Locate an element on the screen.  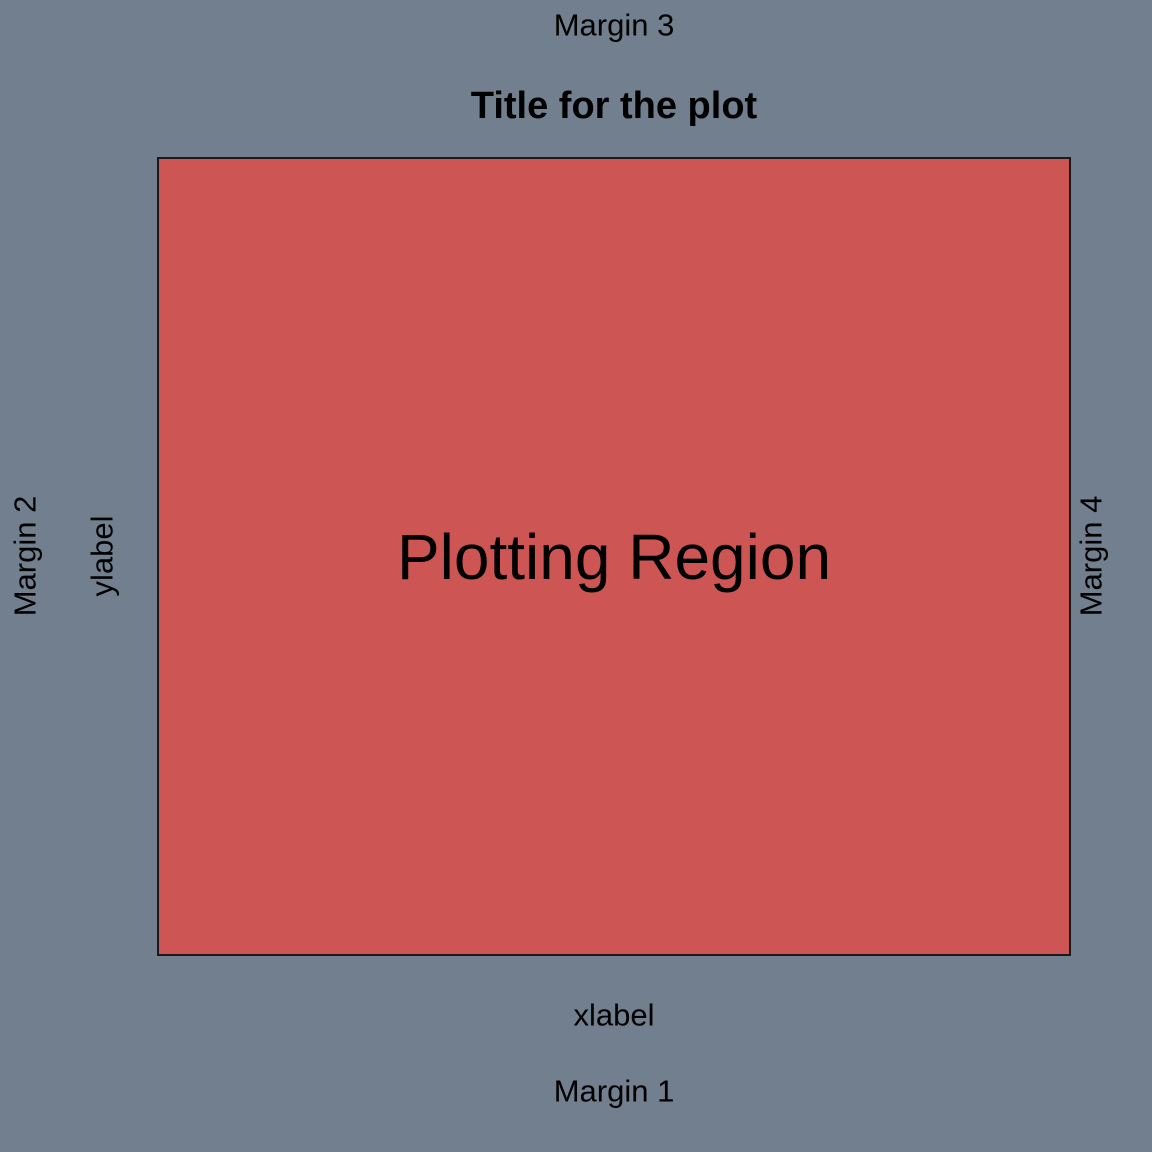
plot-title: Title for the plot is located at coordinates (614, 106).